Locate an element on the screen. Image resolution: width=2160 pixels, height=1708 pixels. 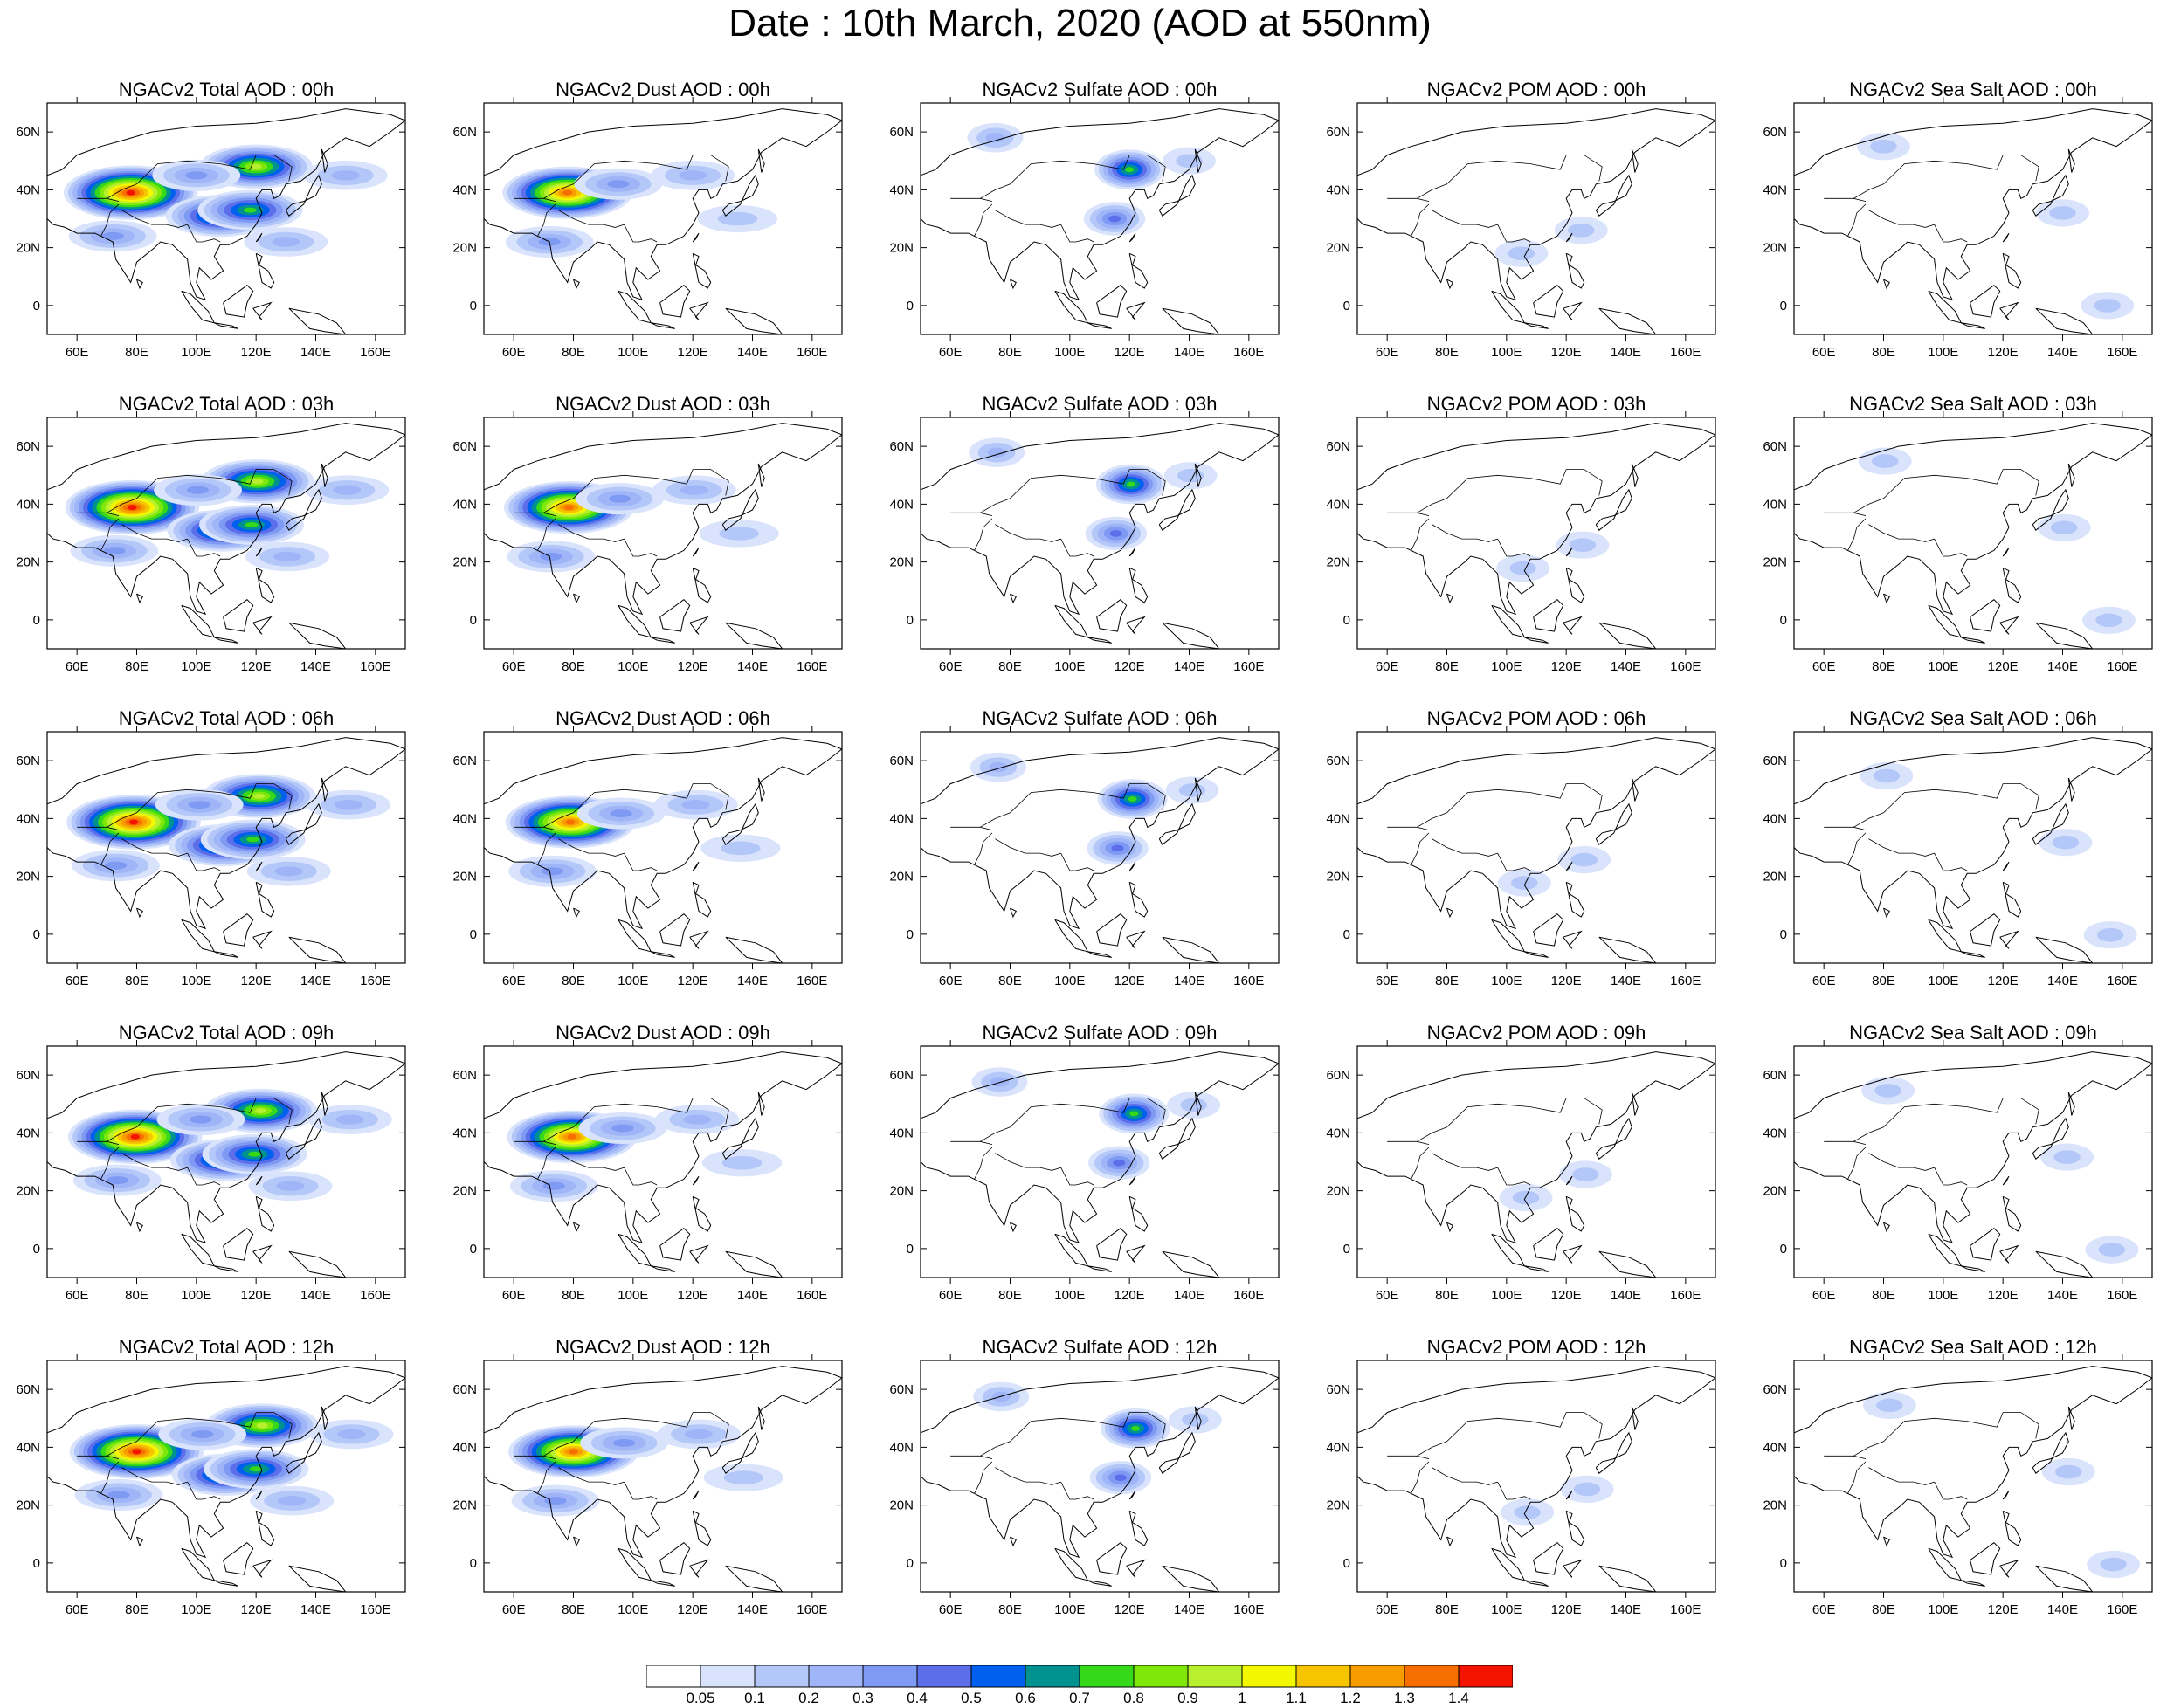
colorbar-box is located at coordinates (890, 1676).